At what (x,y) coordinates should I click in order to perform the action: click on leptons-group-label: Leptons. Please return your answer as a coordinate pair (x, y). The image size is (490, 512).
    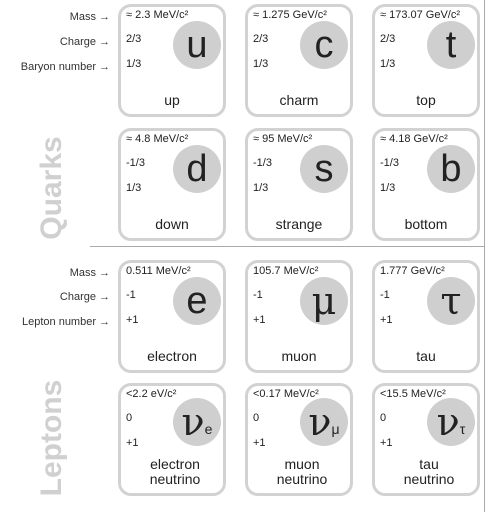
    Looking at the image, I should click on (51, 438).